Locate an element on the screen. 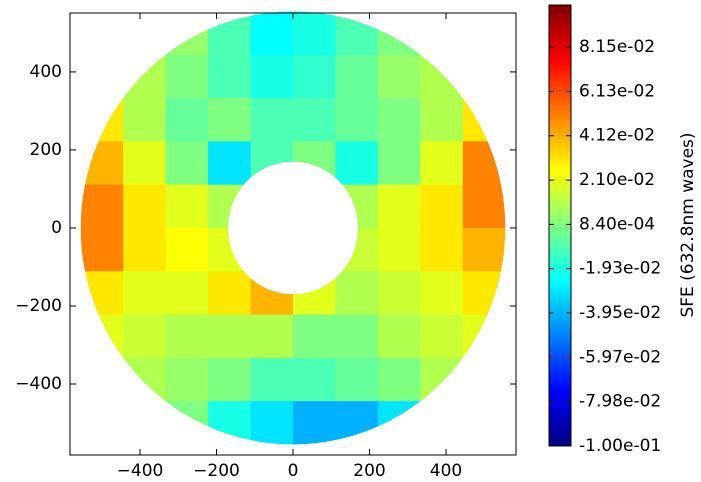  x-tick-label: −200 is located at coordinates (216, 471).